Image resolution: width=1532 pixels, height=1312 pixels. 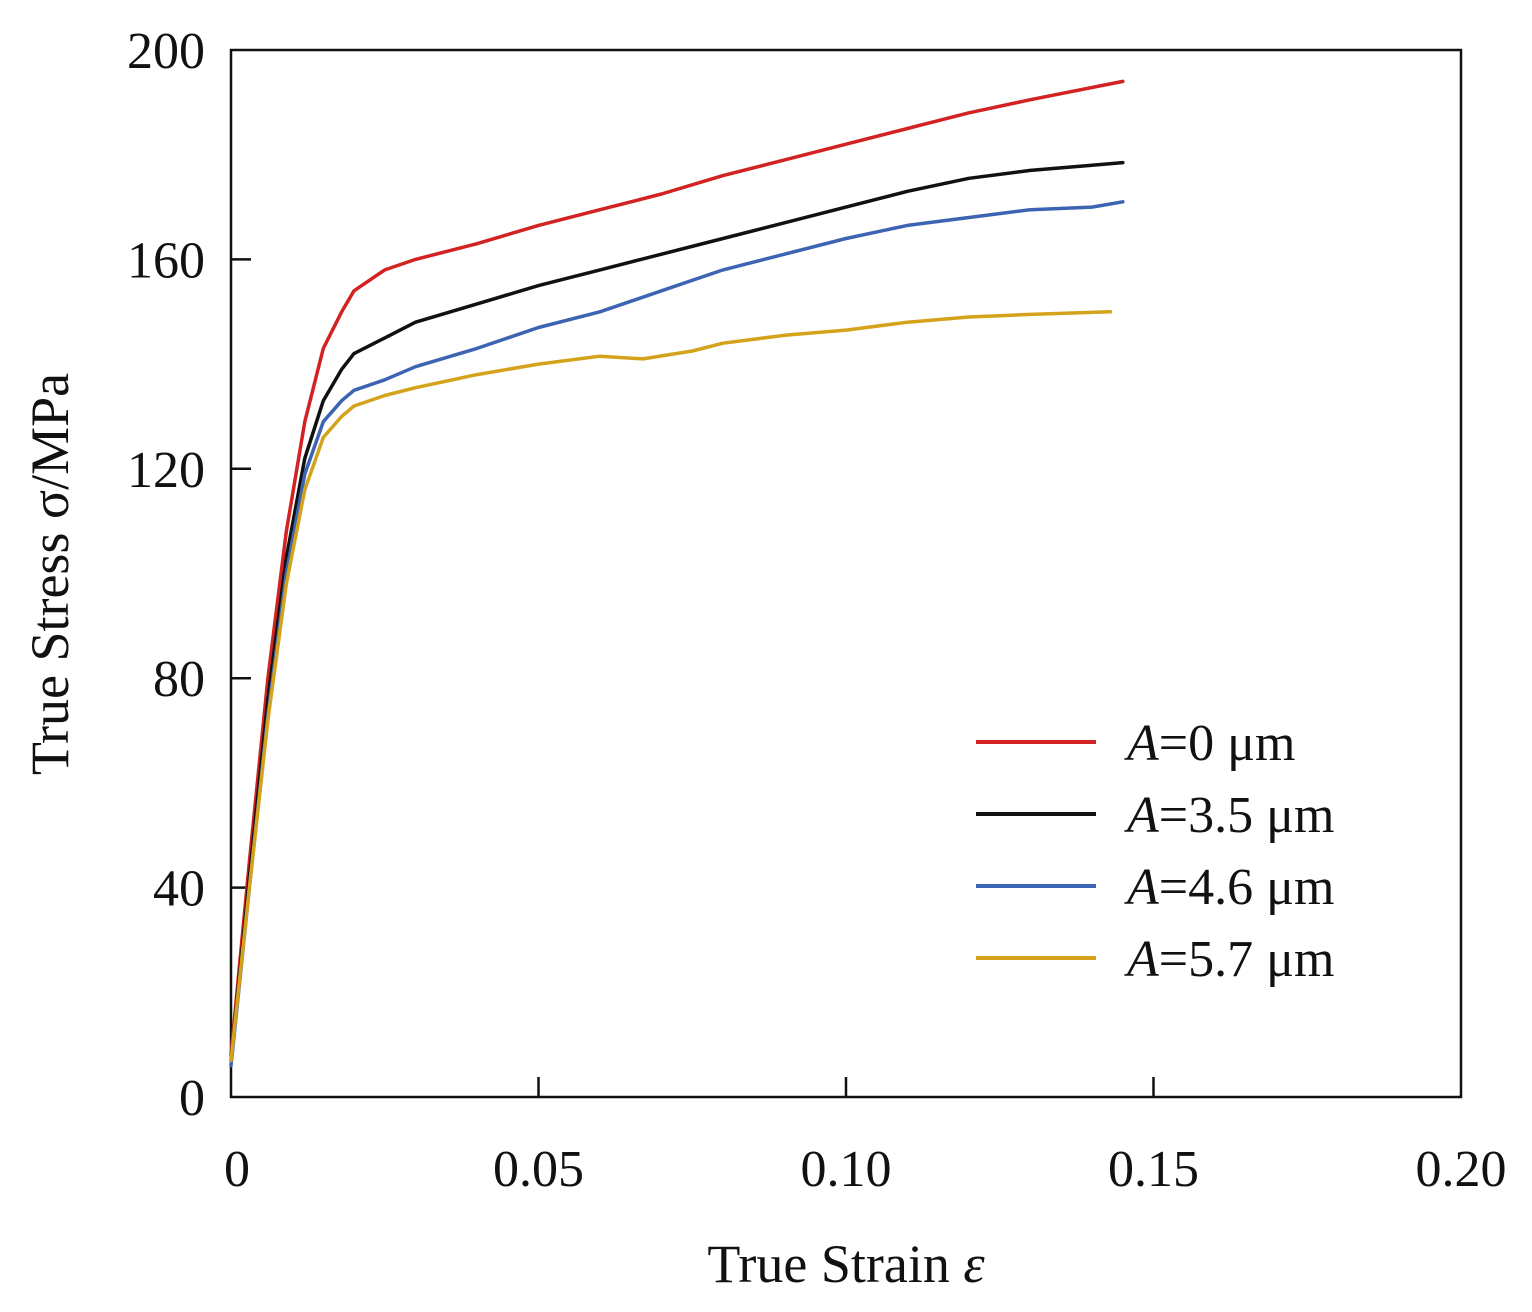 I want to click on legend-value: =3.5 μm, so click(x=1247, y=815).